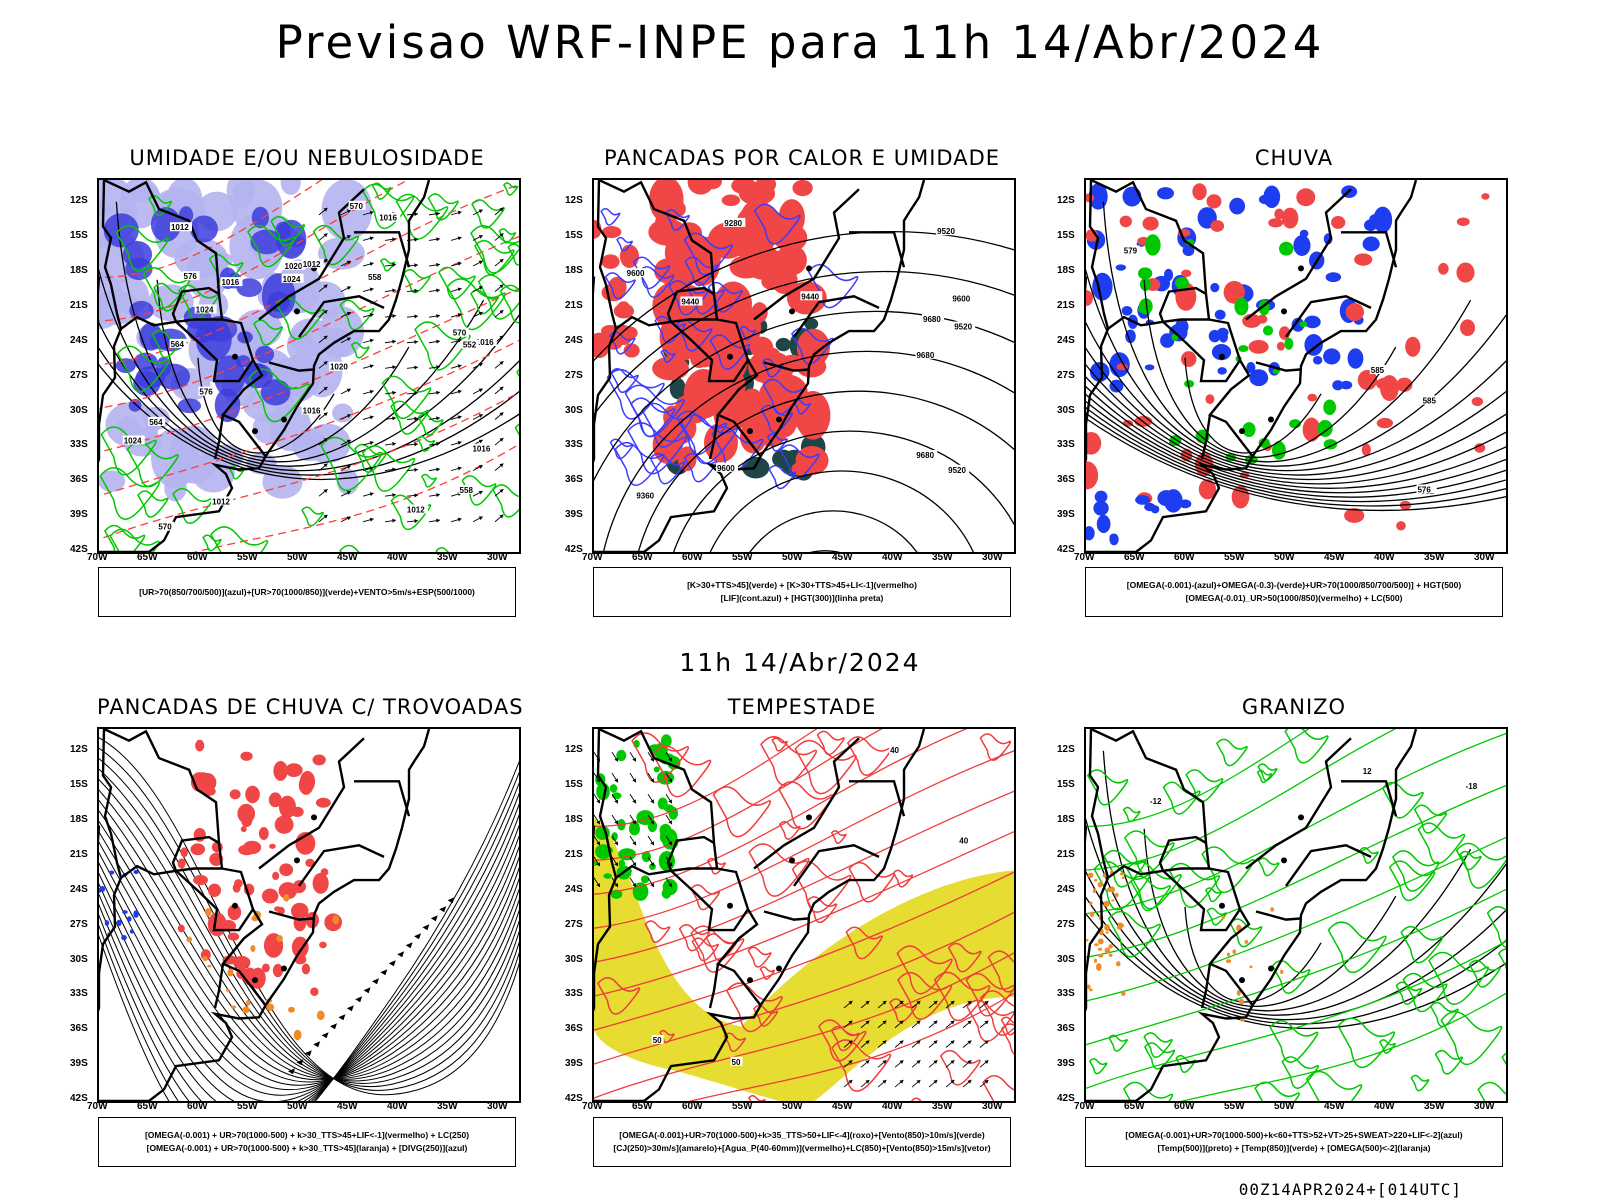 This screenshot has height=1200, width=1600. I want to click on wind-vectors, so click(411, 365).